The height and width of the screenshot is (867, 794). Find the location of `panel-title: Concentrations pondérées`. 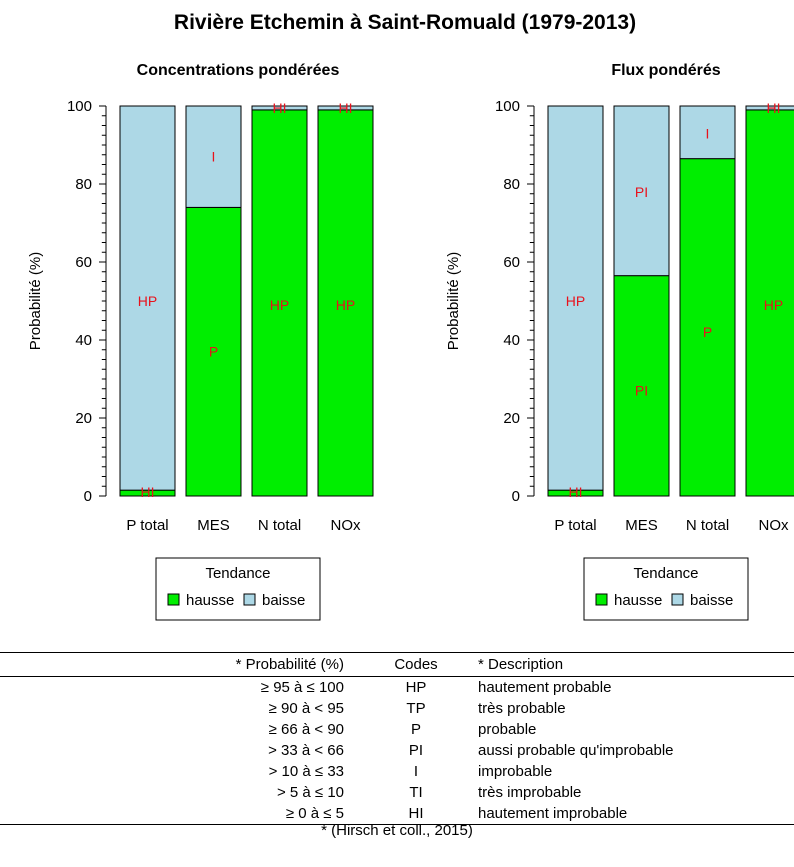

panel-title: Concentrations pondérées is located at coordinates (238, 70).